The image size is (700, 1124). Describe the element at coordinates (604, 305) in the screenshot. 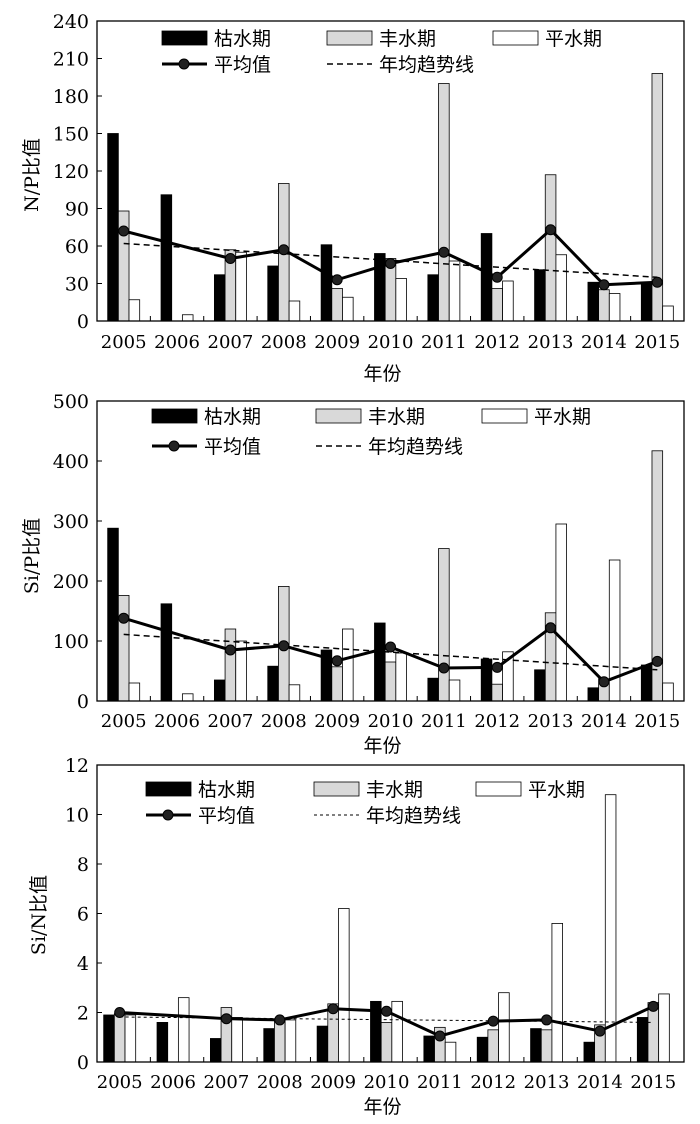

I see `bar-2-2014` at that location.